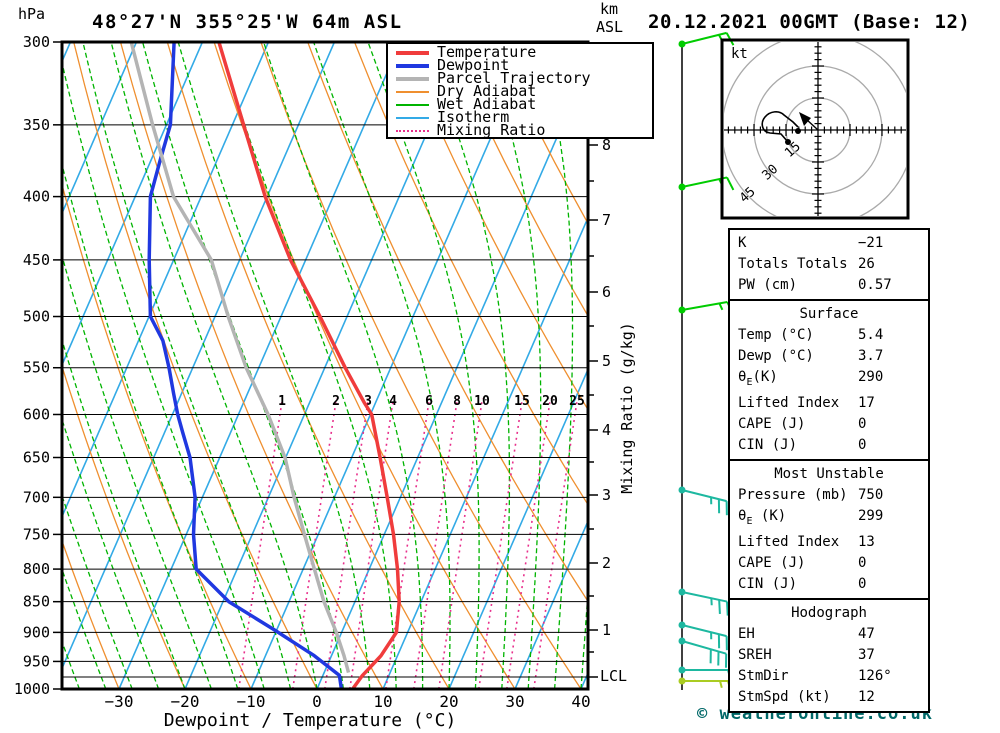  I want to click on stat-row: CIN (J) 0, so click(829, 584).